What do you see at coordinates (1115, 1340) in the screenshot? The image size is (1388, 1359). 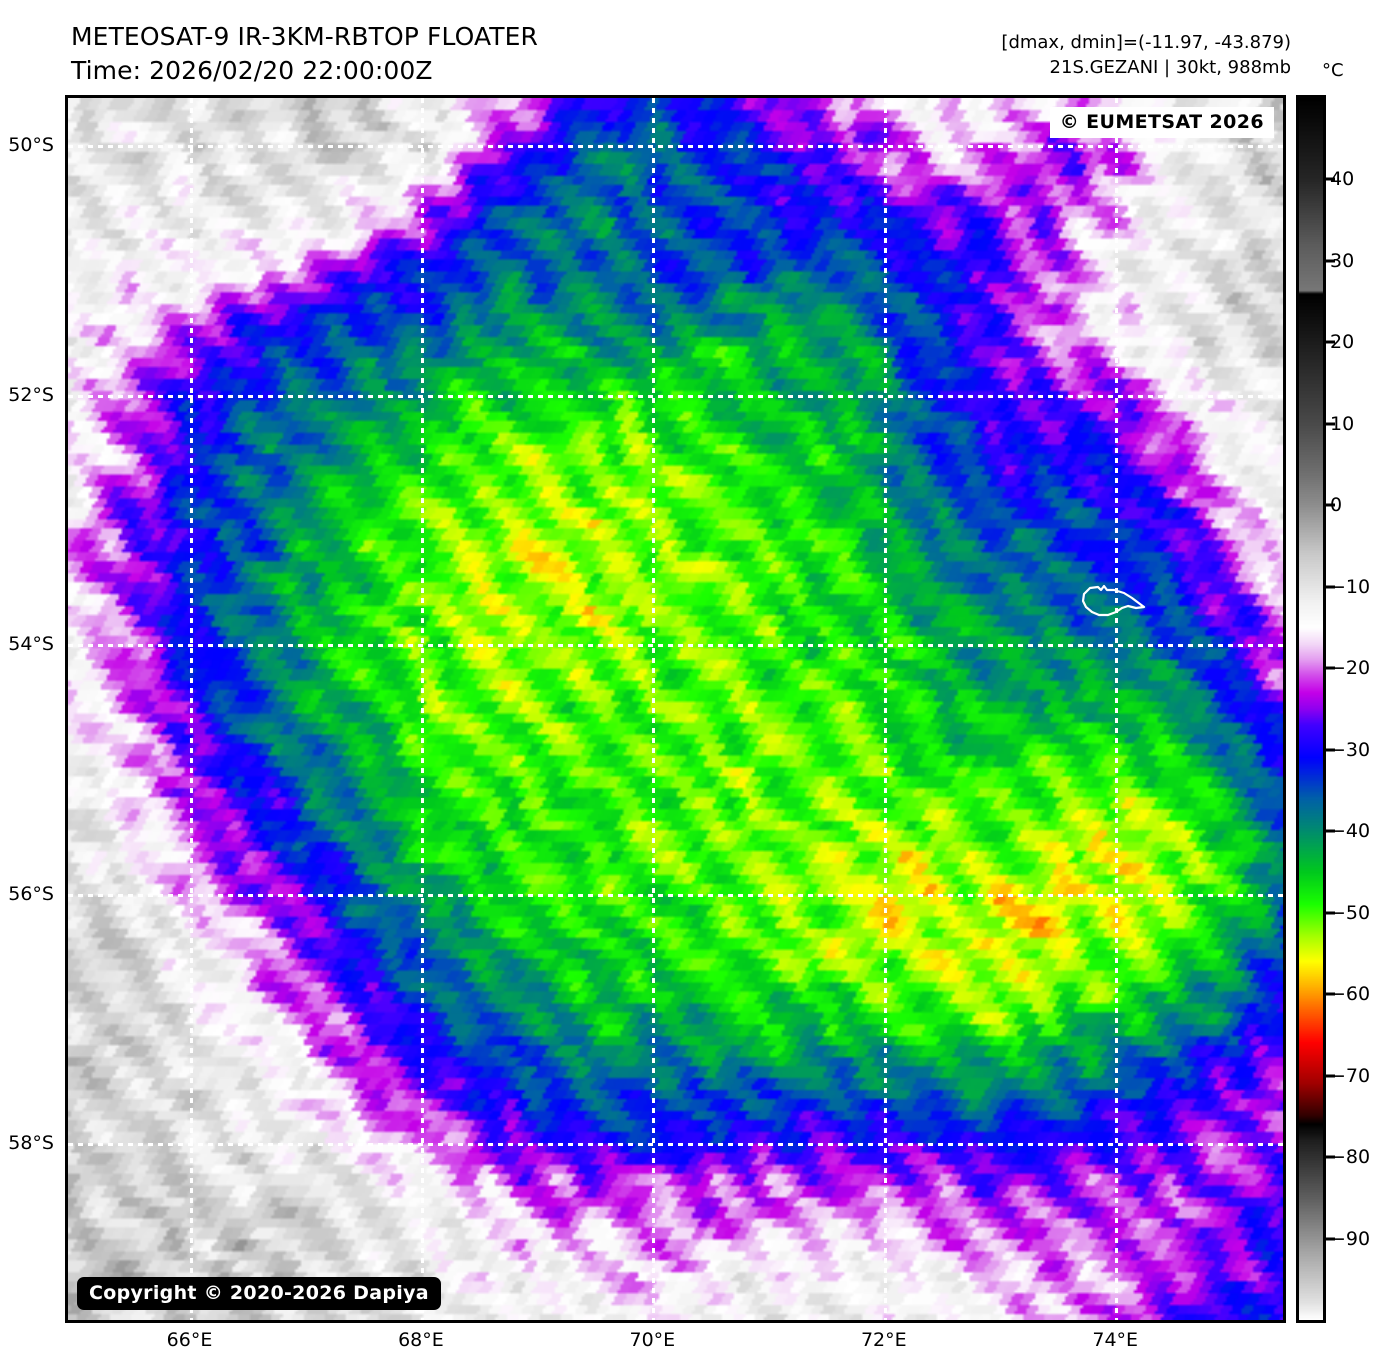 I see `longitude-tick-label: 74°E` at bounding box center [1115, 1340].